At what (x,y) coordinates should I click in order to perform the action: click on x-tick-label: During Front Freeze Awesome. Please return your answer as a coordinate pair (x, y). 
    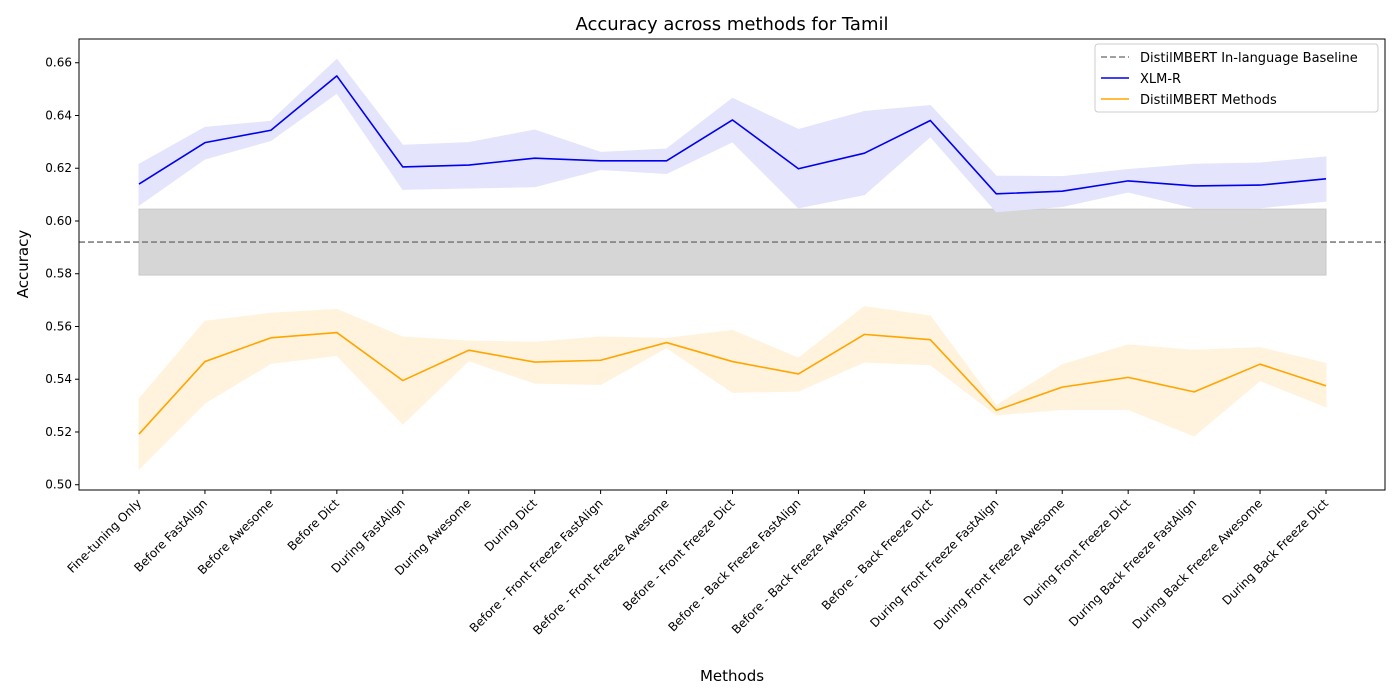
    Looking at the image, I should click on (999, 564).